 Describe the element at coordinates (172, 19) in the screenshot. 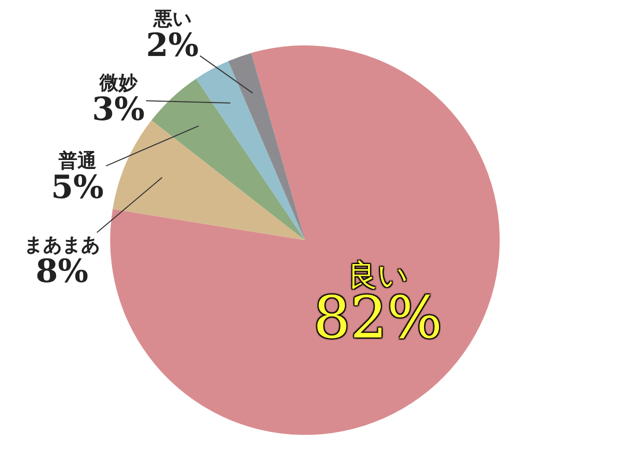

I see `slice-label: 悪い` at that location.